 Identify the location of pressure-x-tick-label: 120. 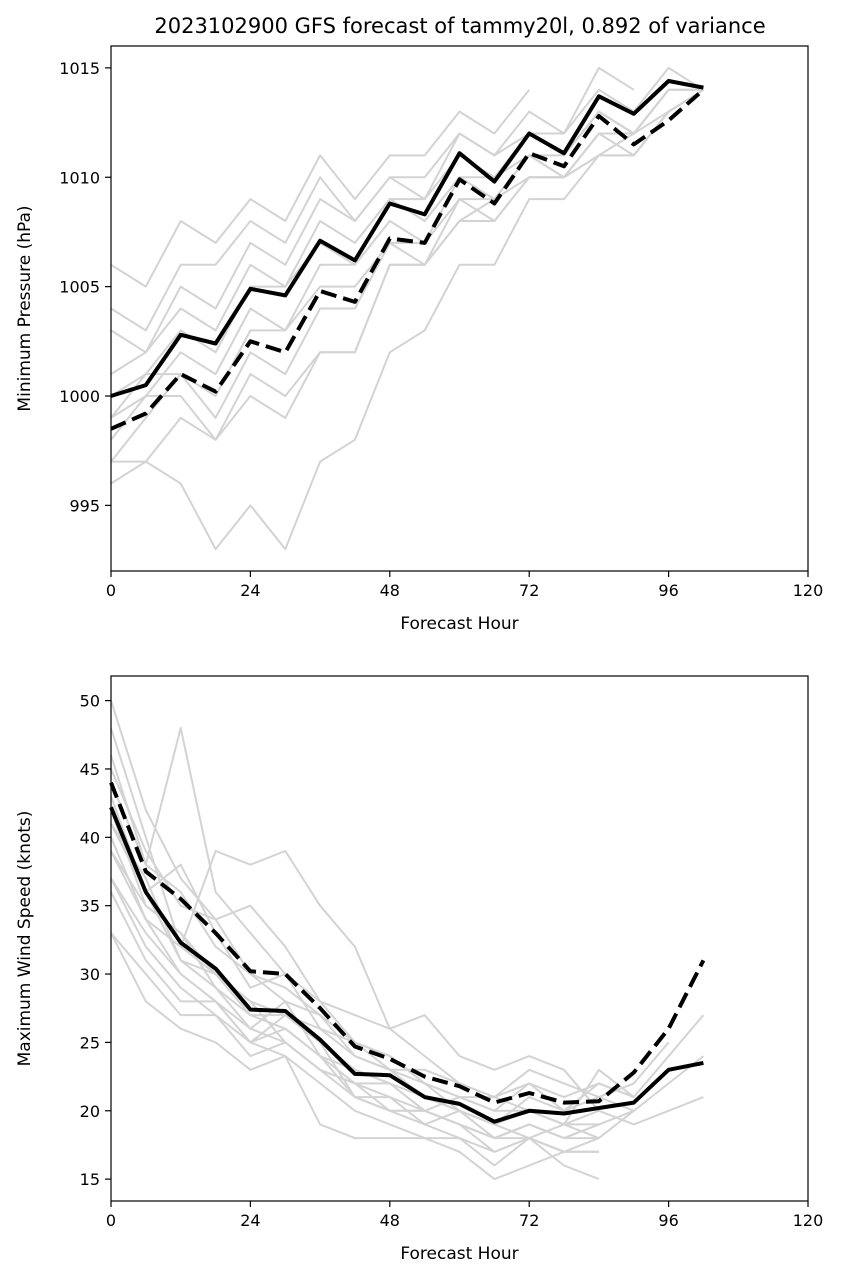
(808, 590).